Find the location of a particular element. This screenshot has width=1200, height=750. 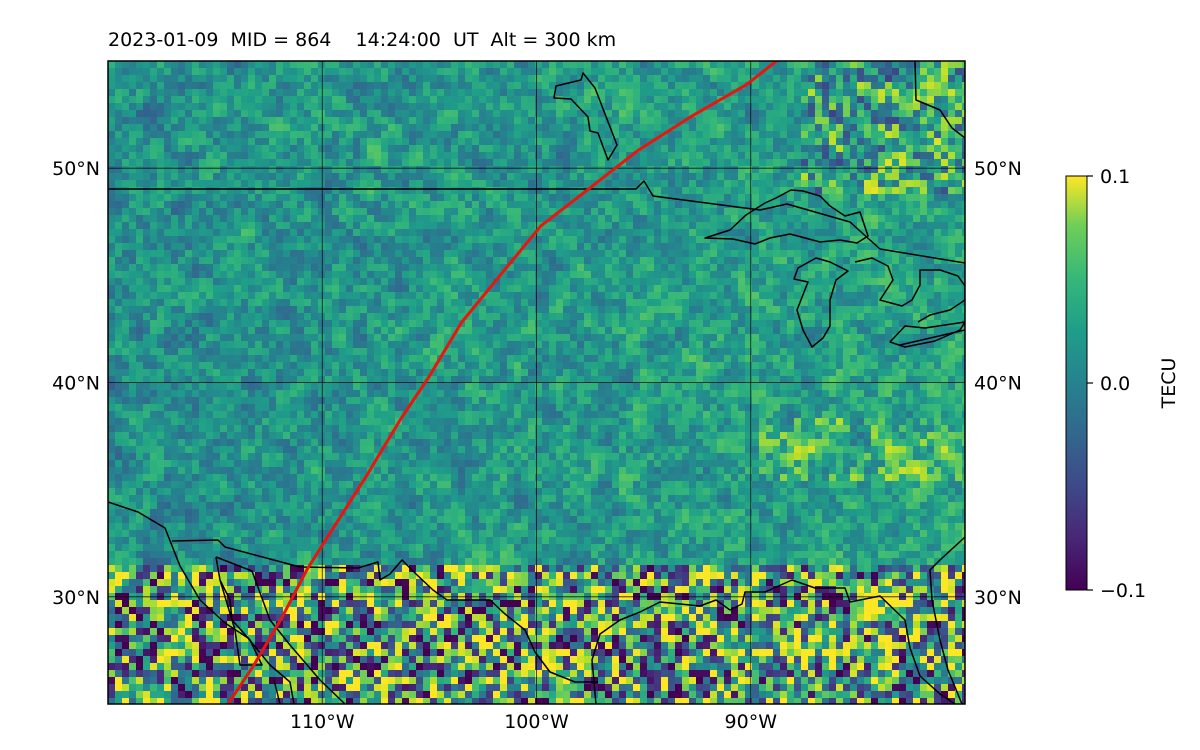

lake-superior is located at coordinates (786, 217).